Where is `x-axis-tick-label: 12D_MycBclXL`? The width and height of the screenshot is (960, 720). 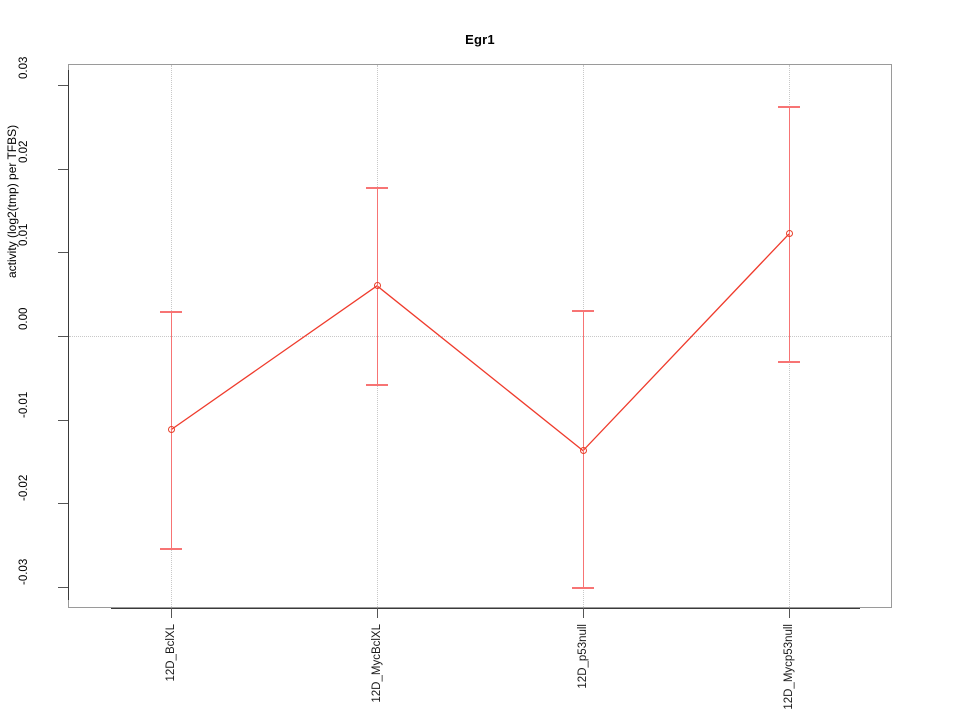
x-axis-tick-label: 12D_MycBclXL is located at coordinates (377, 663).